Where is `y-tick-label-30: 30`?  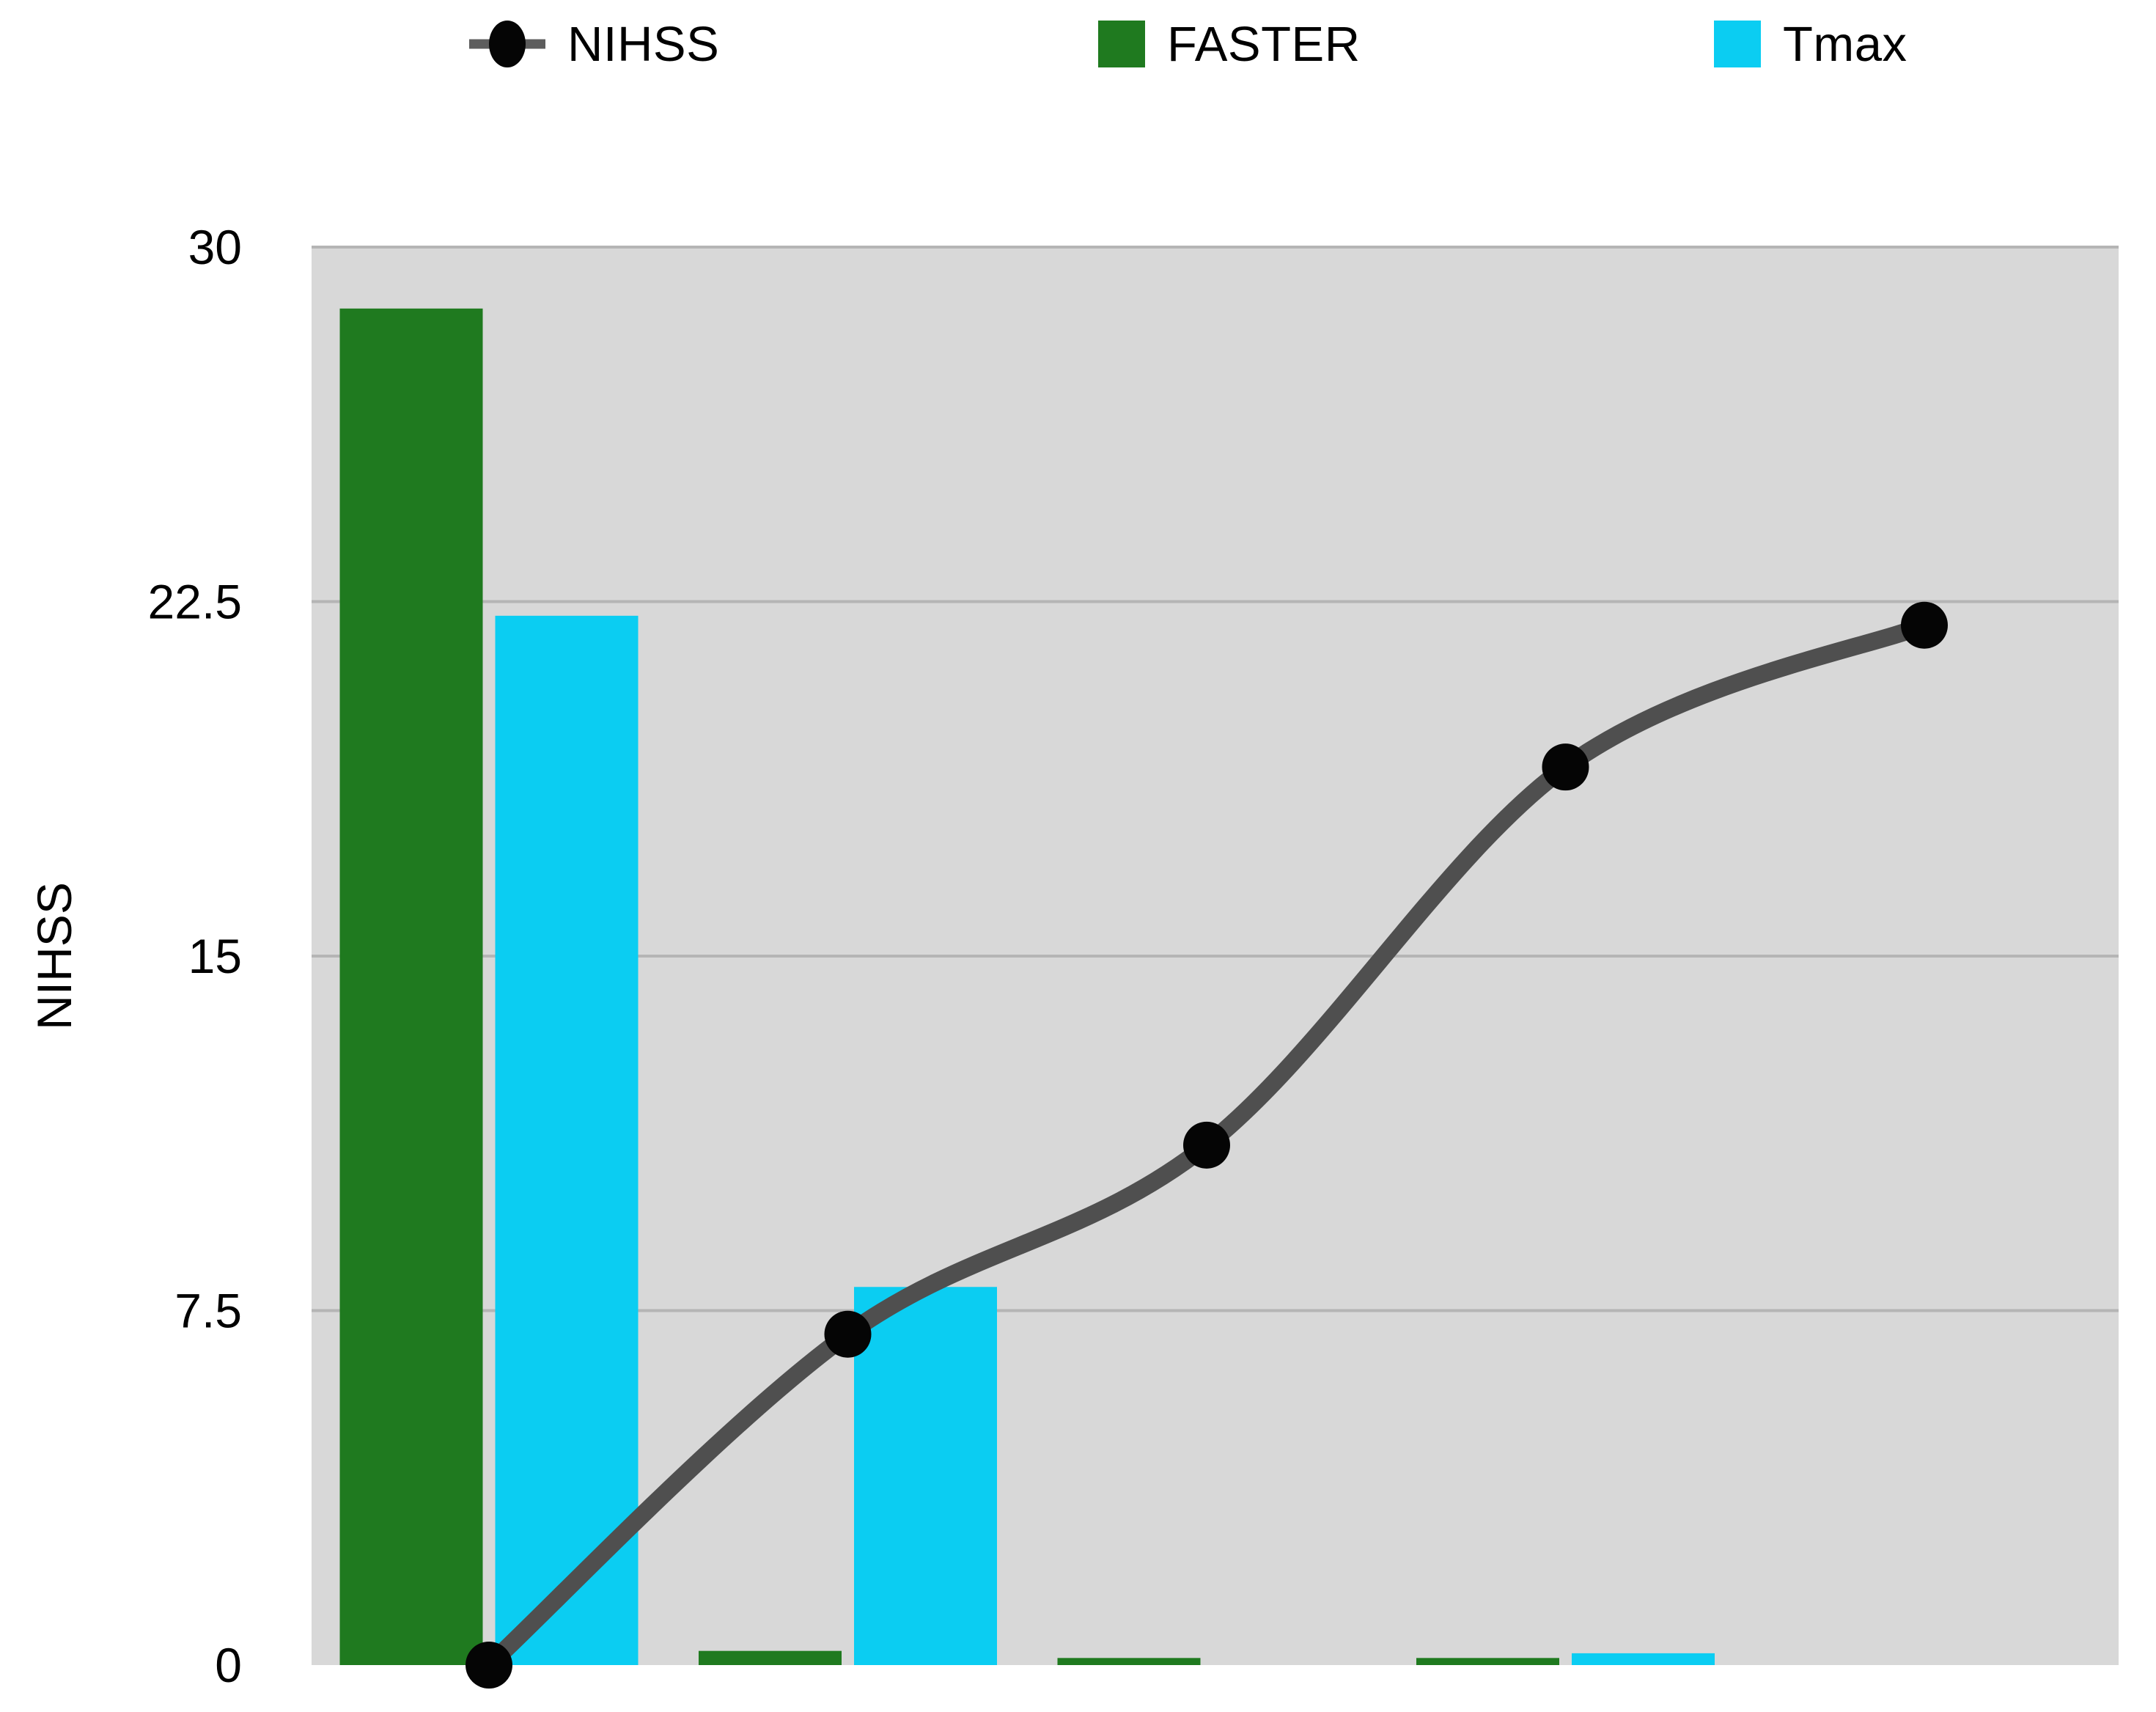 y-tick-label-30: 30 is located at coordinates (215, 247).